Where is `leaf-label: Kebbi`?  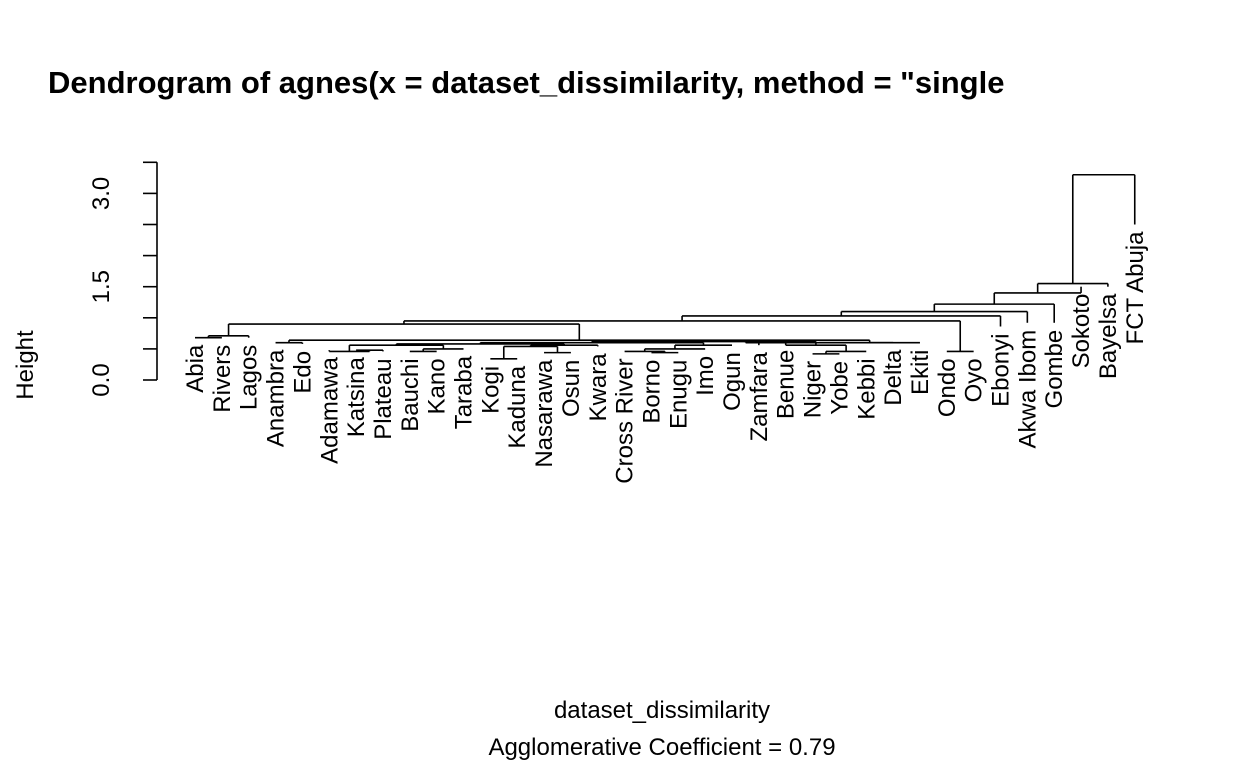 leaf-label: Kebbi is located at coordinates (866, 388).